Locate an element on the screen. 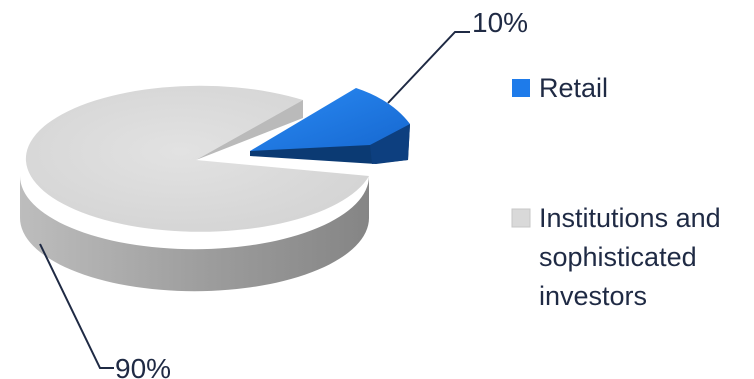  pie-slice-retail-top is located at coordinates (330, 119).